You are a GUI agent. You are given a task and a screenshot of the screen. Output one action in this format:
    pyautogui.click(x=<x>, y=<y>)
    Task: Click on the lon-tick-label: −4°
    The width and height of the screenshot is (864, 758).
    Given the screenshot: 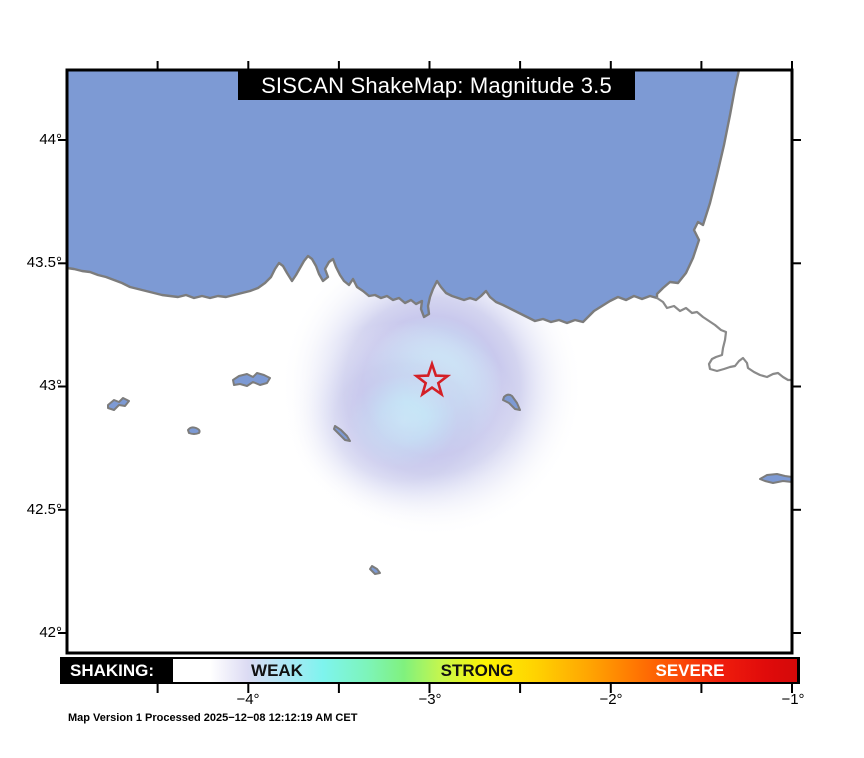 What is the action you would take?
    pyautogui.click(x=248, y=699)
    